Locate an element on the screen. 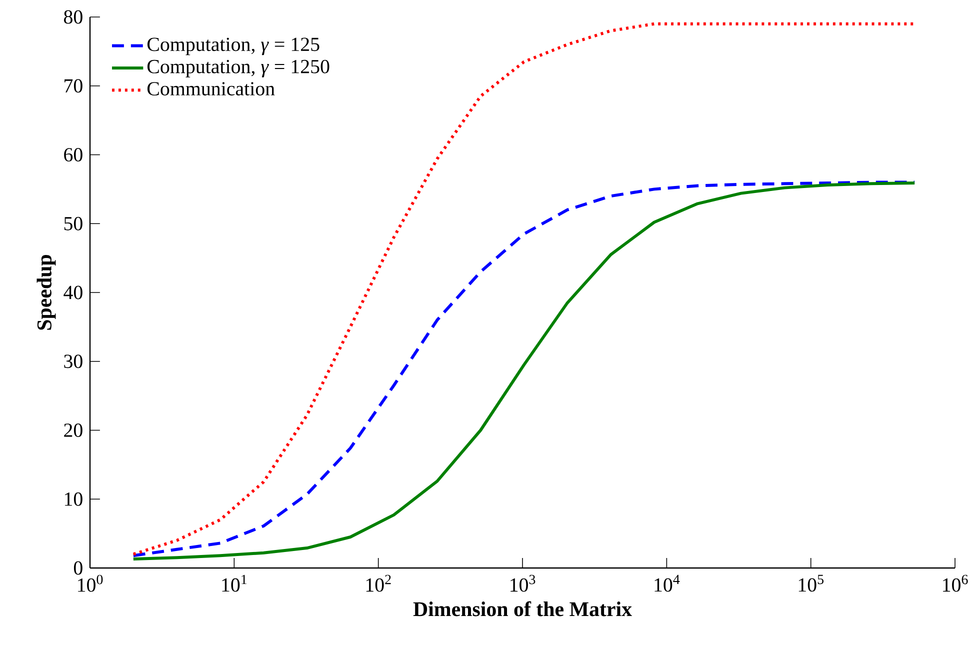 The image size is (979, 645). x-tick-label: 10$^{2}$ is located at coordinates (378, 583).